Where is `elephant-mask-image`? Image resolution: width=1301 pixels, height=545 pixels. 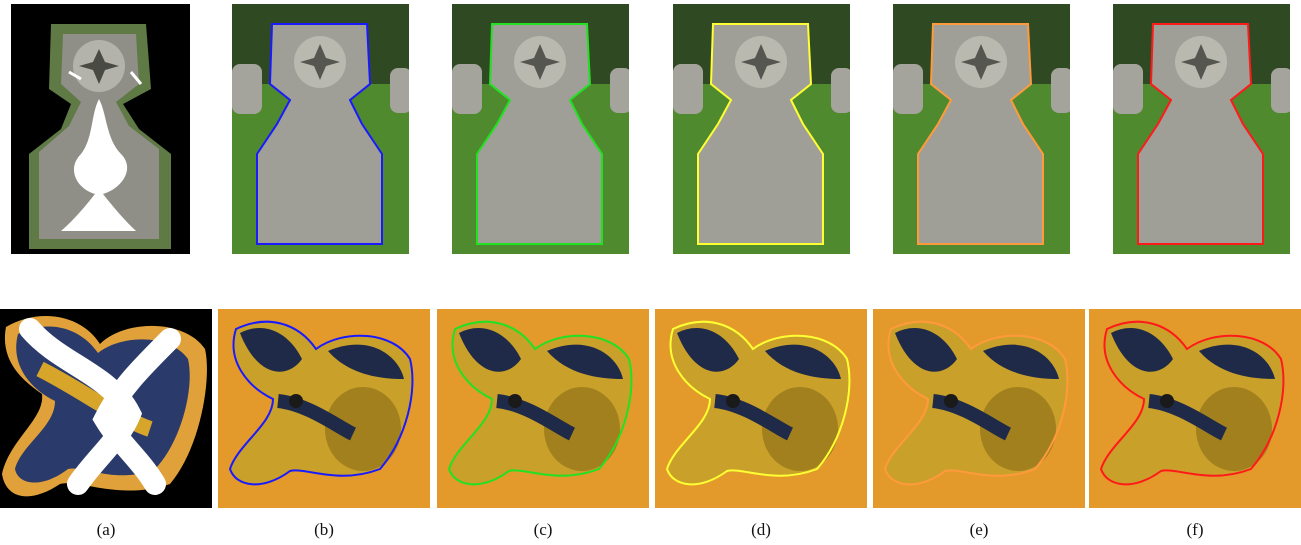
elephant-mask-image is located at coordinates (106, 408).